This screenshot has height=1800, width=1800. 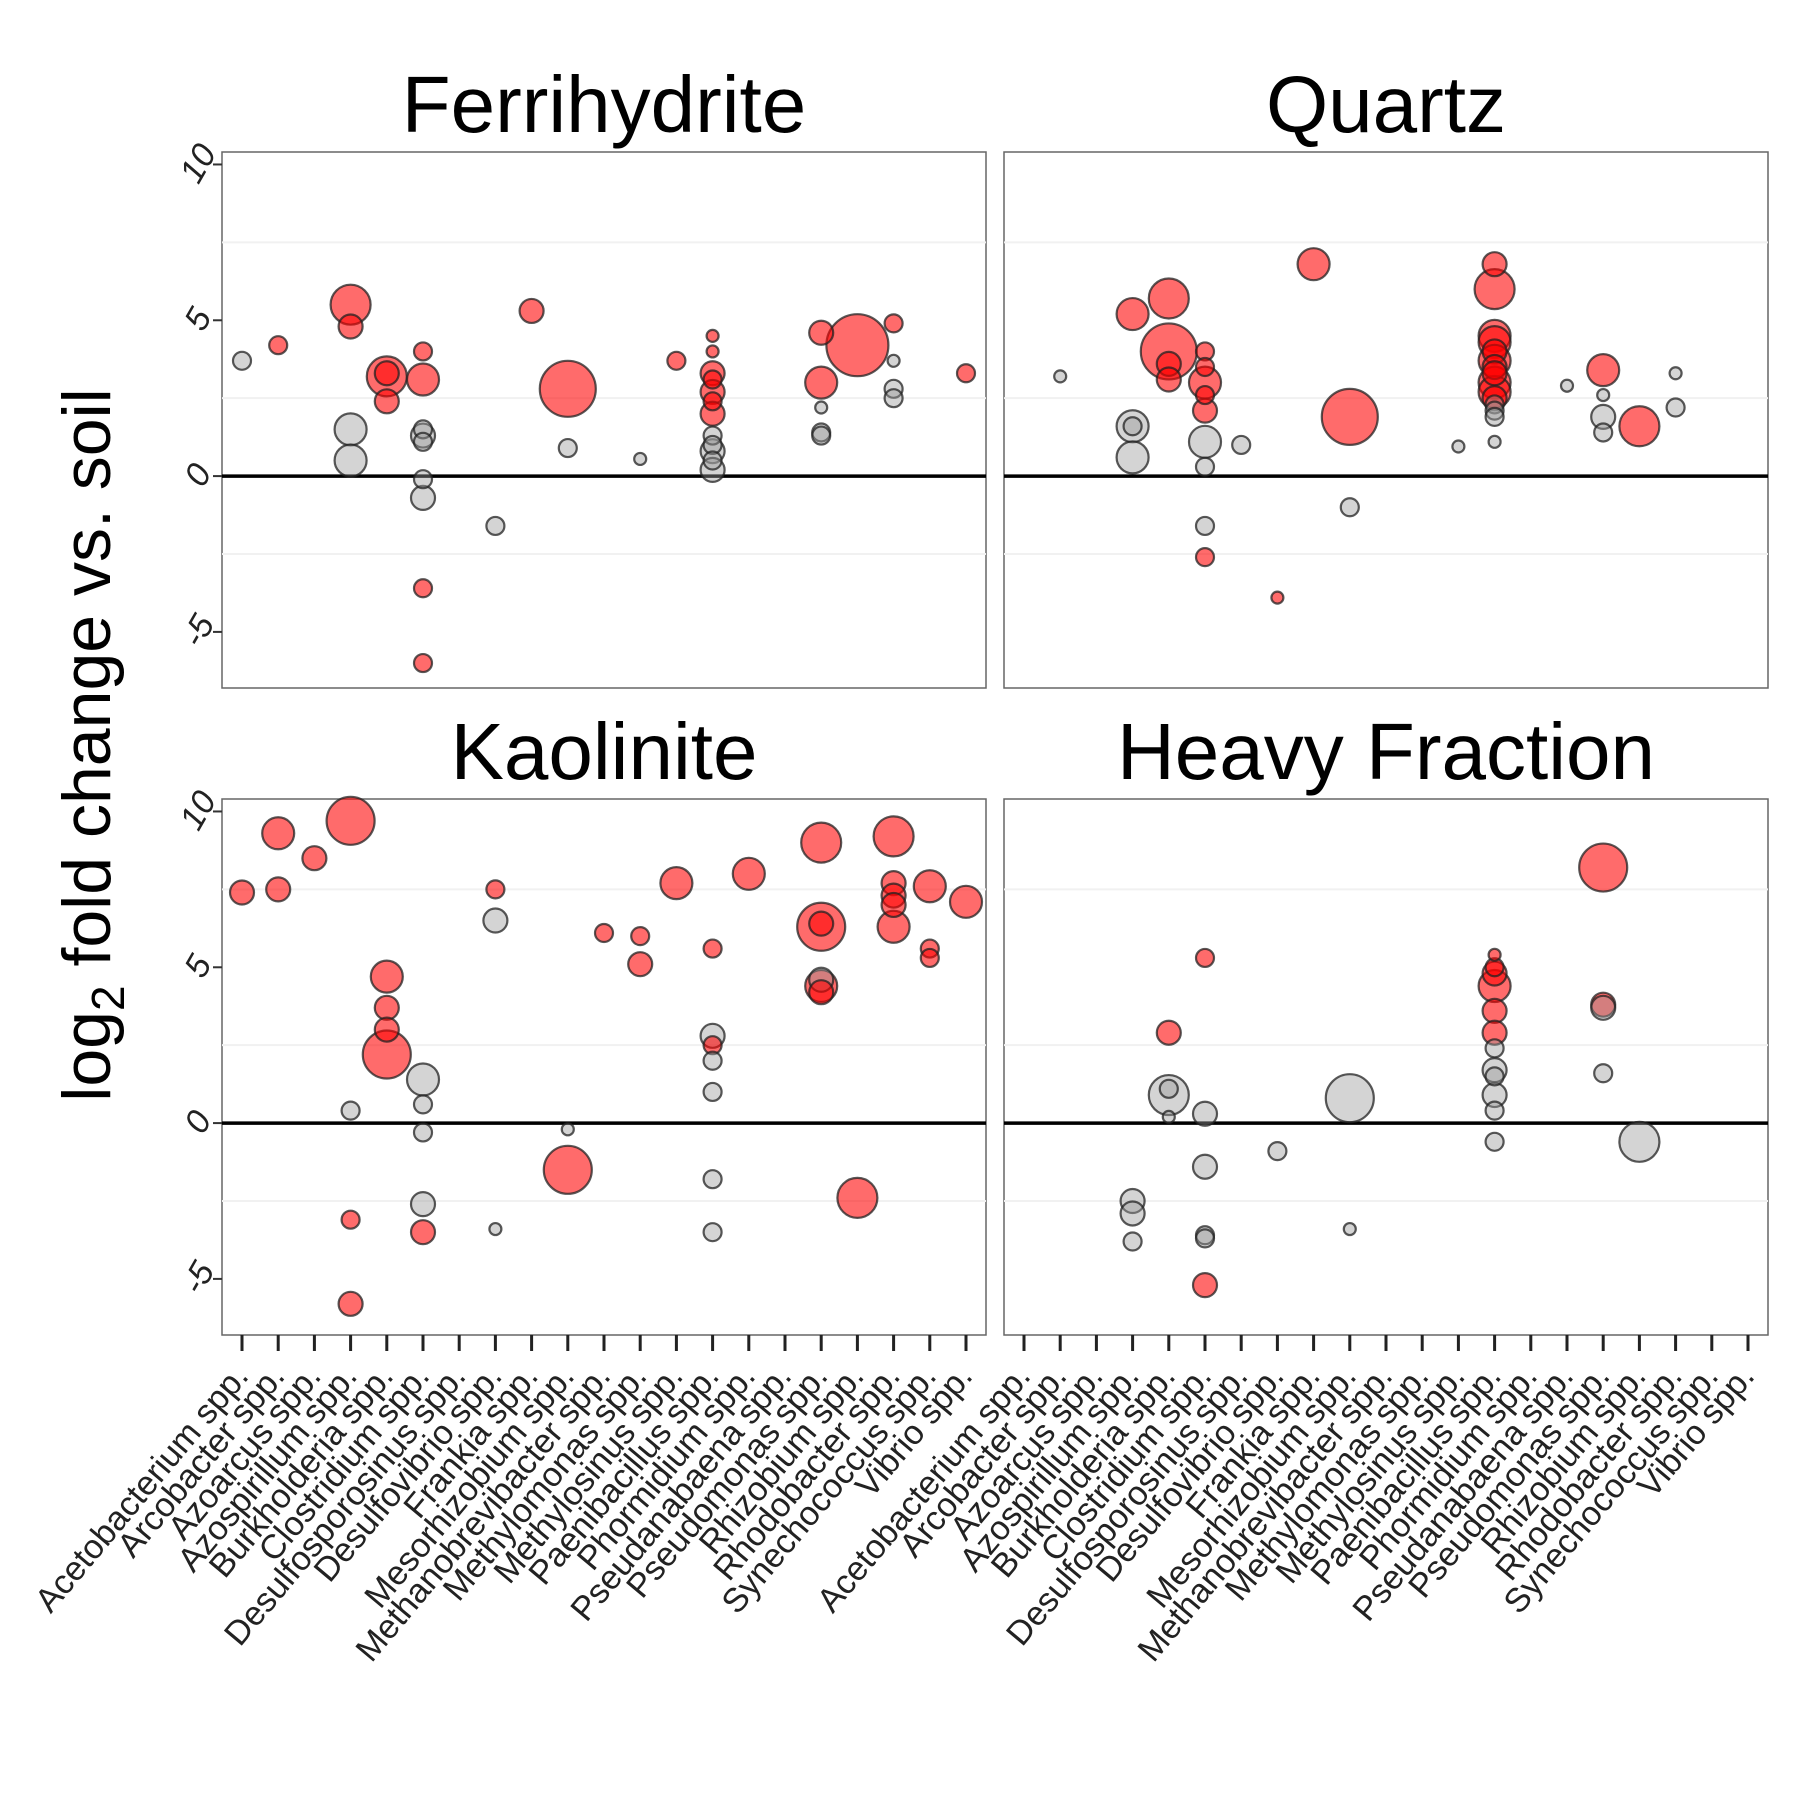 What do you see at coordinates (1386, 374) in the screenshot?
I see `panel-quartz: Quartz` at bounding box center [1386, 374].